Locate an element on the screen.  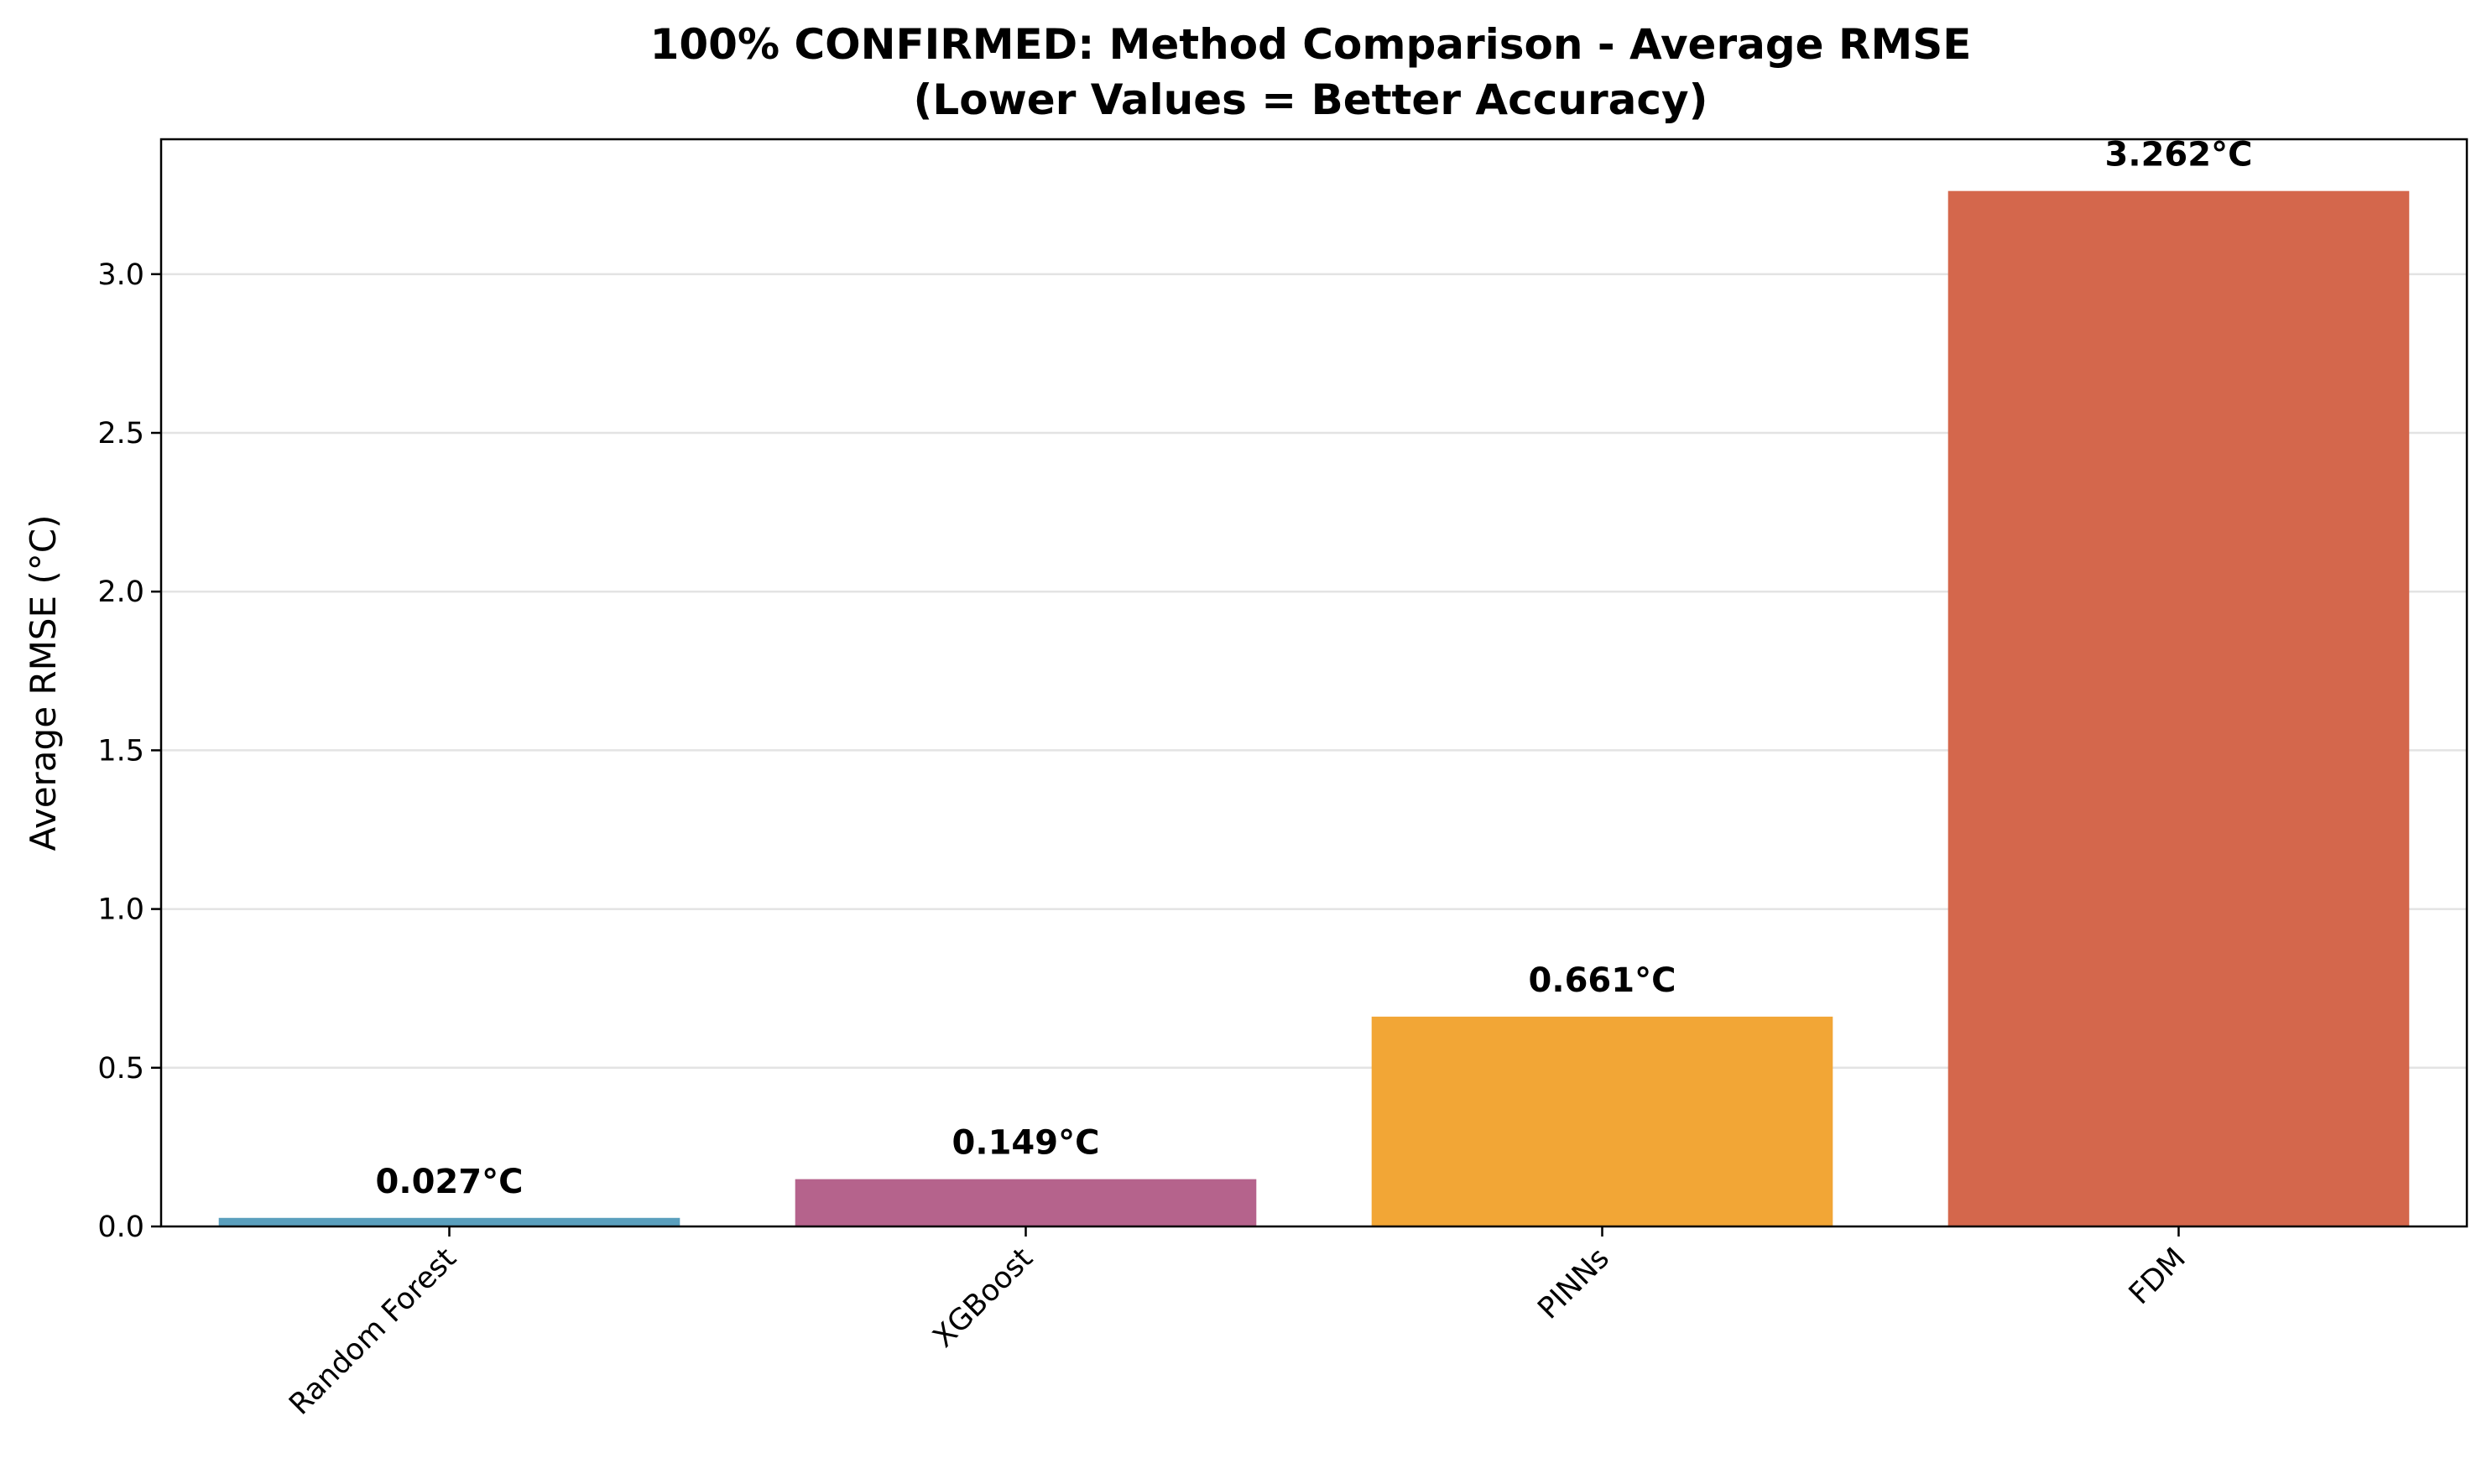
y-tick-label: 2.0 is located at coordinates (120, 592).